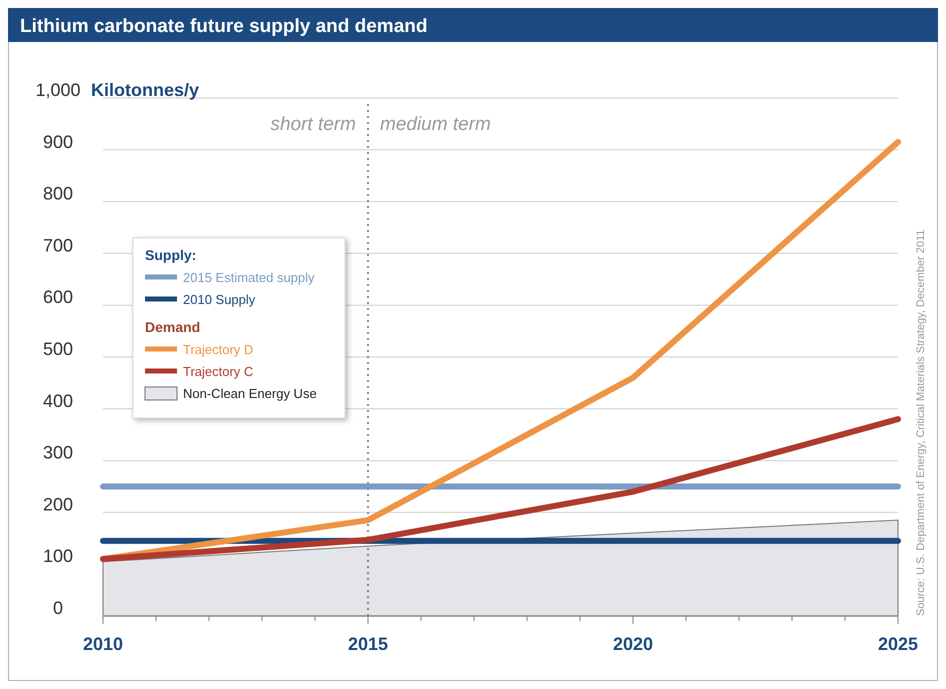 Image resolution: width=946 pixels, height=689 pixels. Describe the element at coordinates (249, 277) in the screenshot. I see `legend-label: 2015 Estimated supply` at that location.